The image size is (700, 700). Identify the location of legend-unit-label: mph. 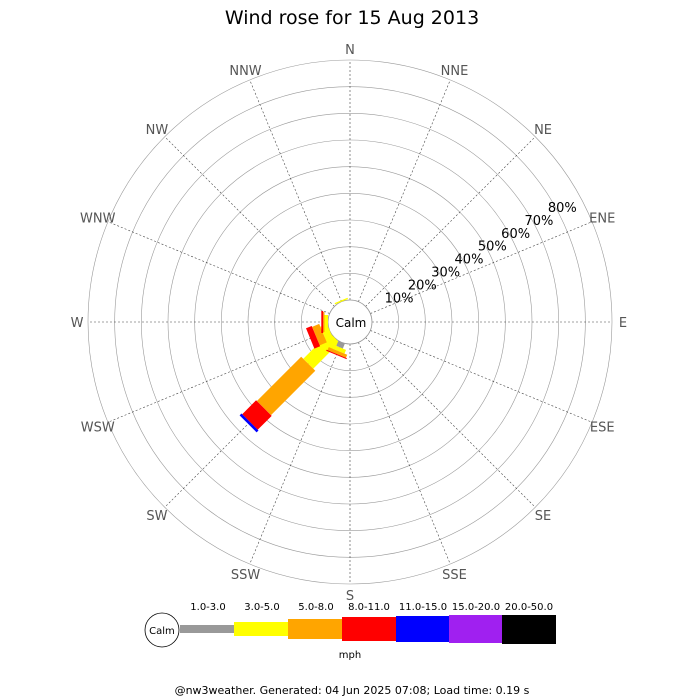
(350, 655).